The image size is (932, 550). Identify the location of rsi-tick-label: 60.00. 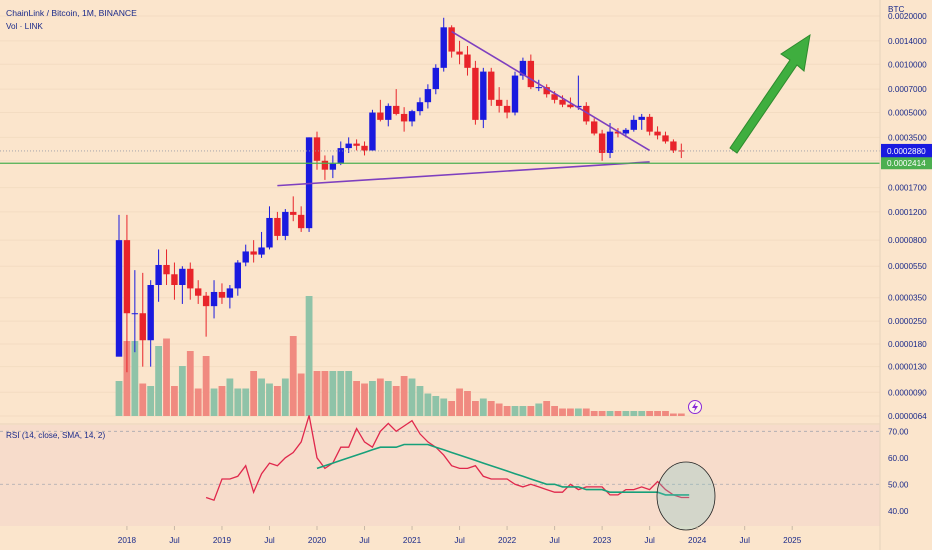
(898, 458).